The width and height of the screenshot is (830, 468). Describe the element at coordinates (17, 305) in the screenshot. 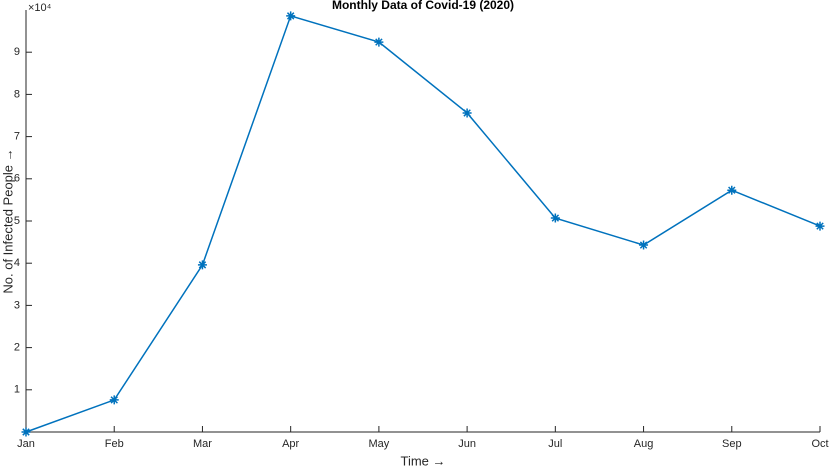

I see `y-tick-label: 3` at that location.